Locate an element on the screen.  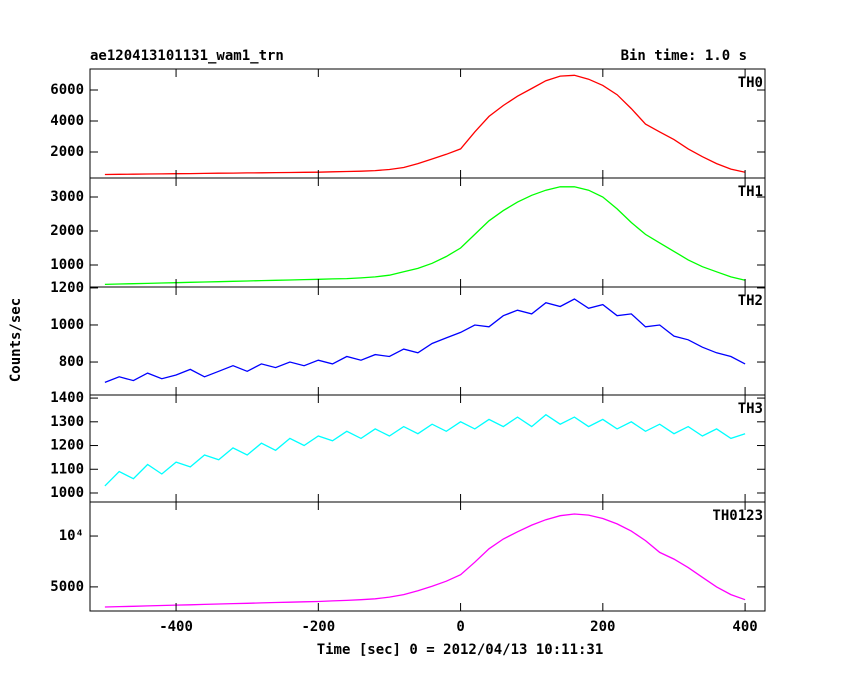
panel-label: TH3 is located at coordinates (750, 409).